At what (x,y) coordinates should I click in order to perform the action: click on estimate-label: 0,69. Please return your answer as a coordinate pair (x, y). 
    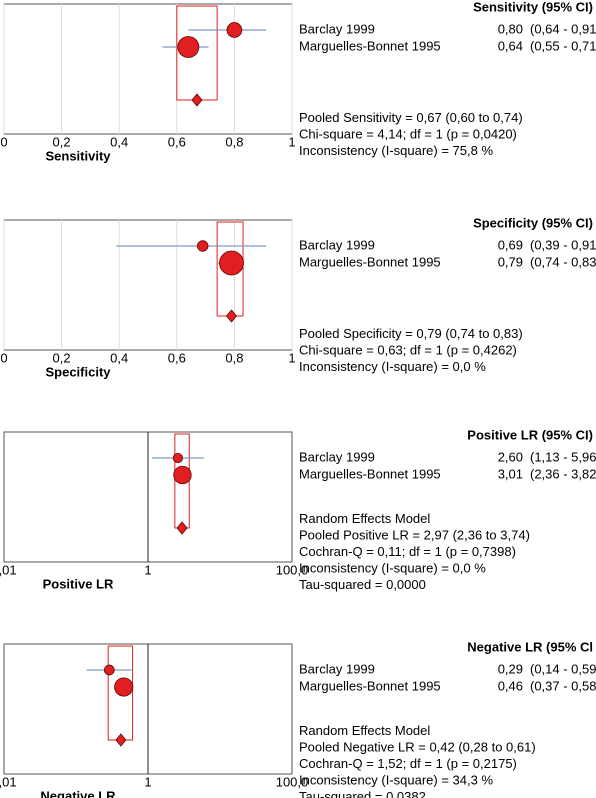
    Looking at the image, I should click on (510, 244).